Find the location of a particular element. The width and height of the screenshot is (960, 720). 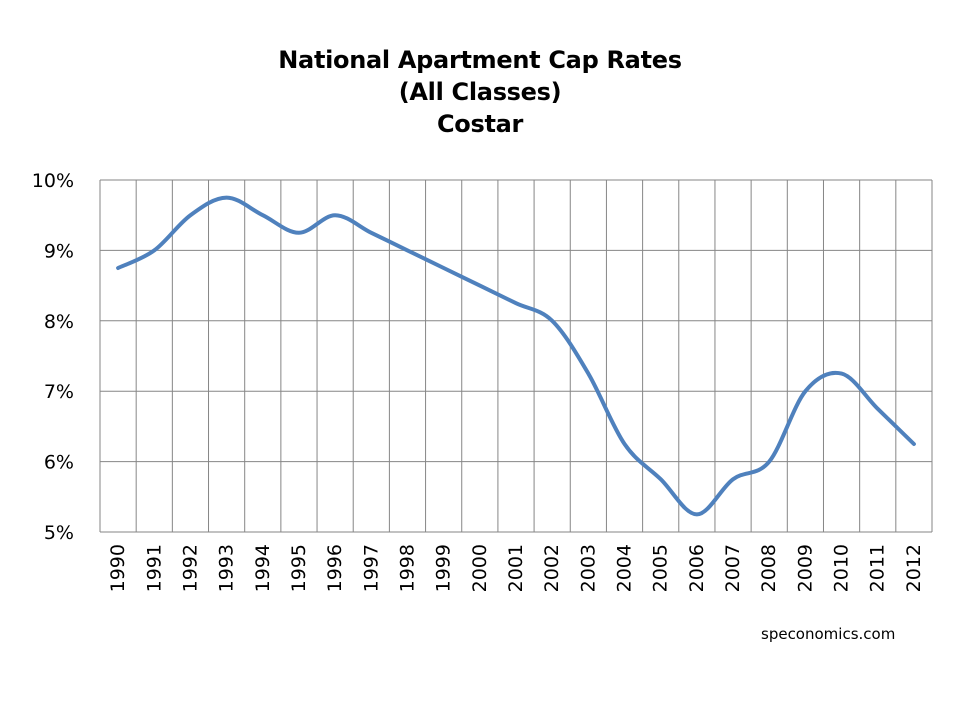

x-tick-label: 2007 is located at coordinates (733, 568).